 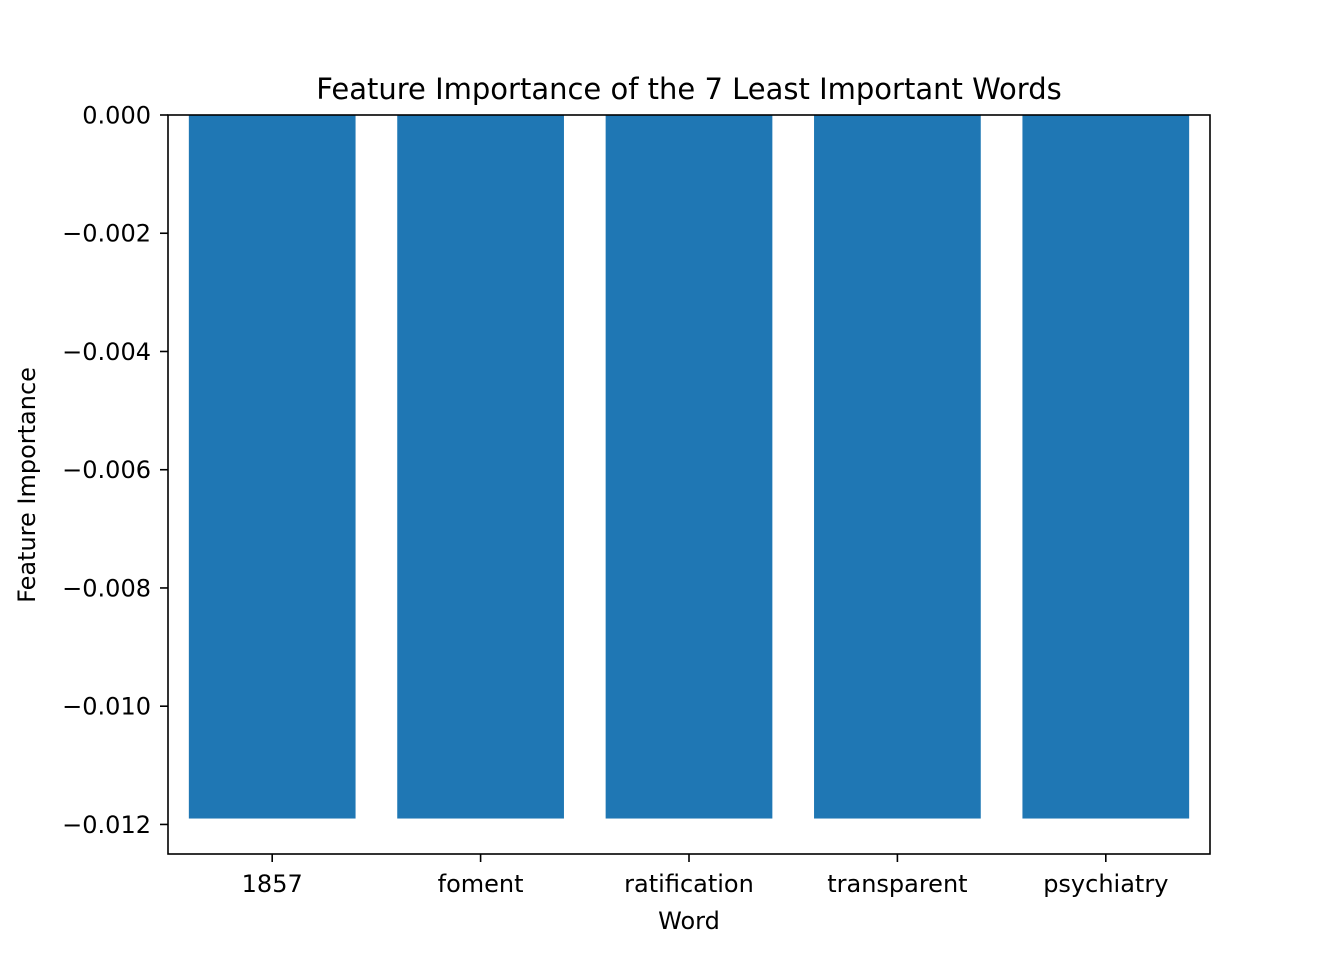 I want to click on bar-foment, so click(x=480, y=467).